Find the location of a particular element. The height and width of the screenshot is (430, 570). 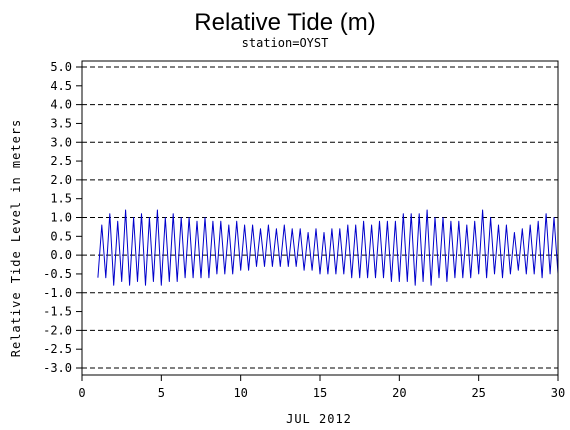

y-tick-label: -2.0 is located at coordinates (57, 330).